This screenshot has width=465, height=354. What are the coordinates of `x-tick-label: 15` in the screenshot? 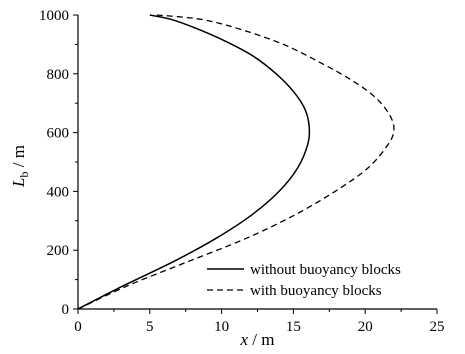 It's located at (293, 327).